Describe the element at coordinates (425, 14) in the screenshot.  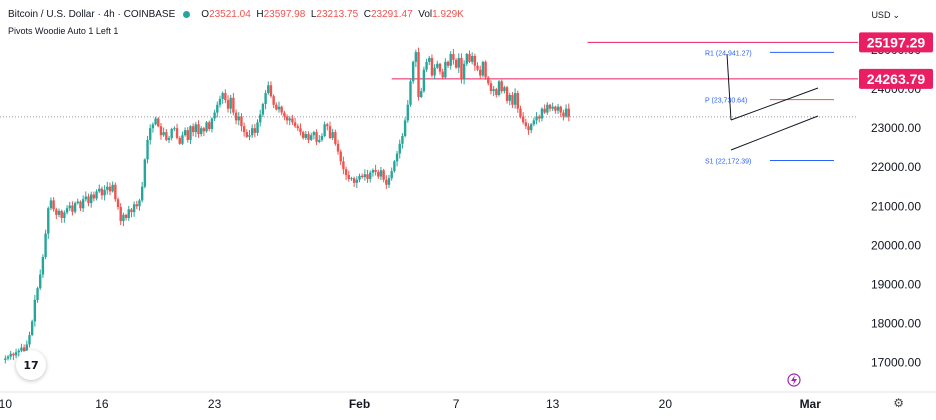
I see `volume-key: Vol` at that location.